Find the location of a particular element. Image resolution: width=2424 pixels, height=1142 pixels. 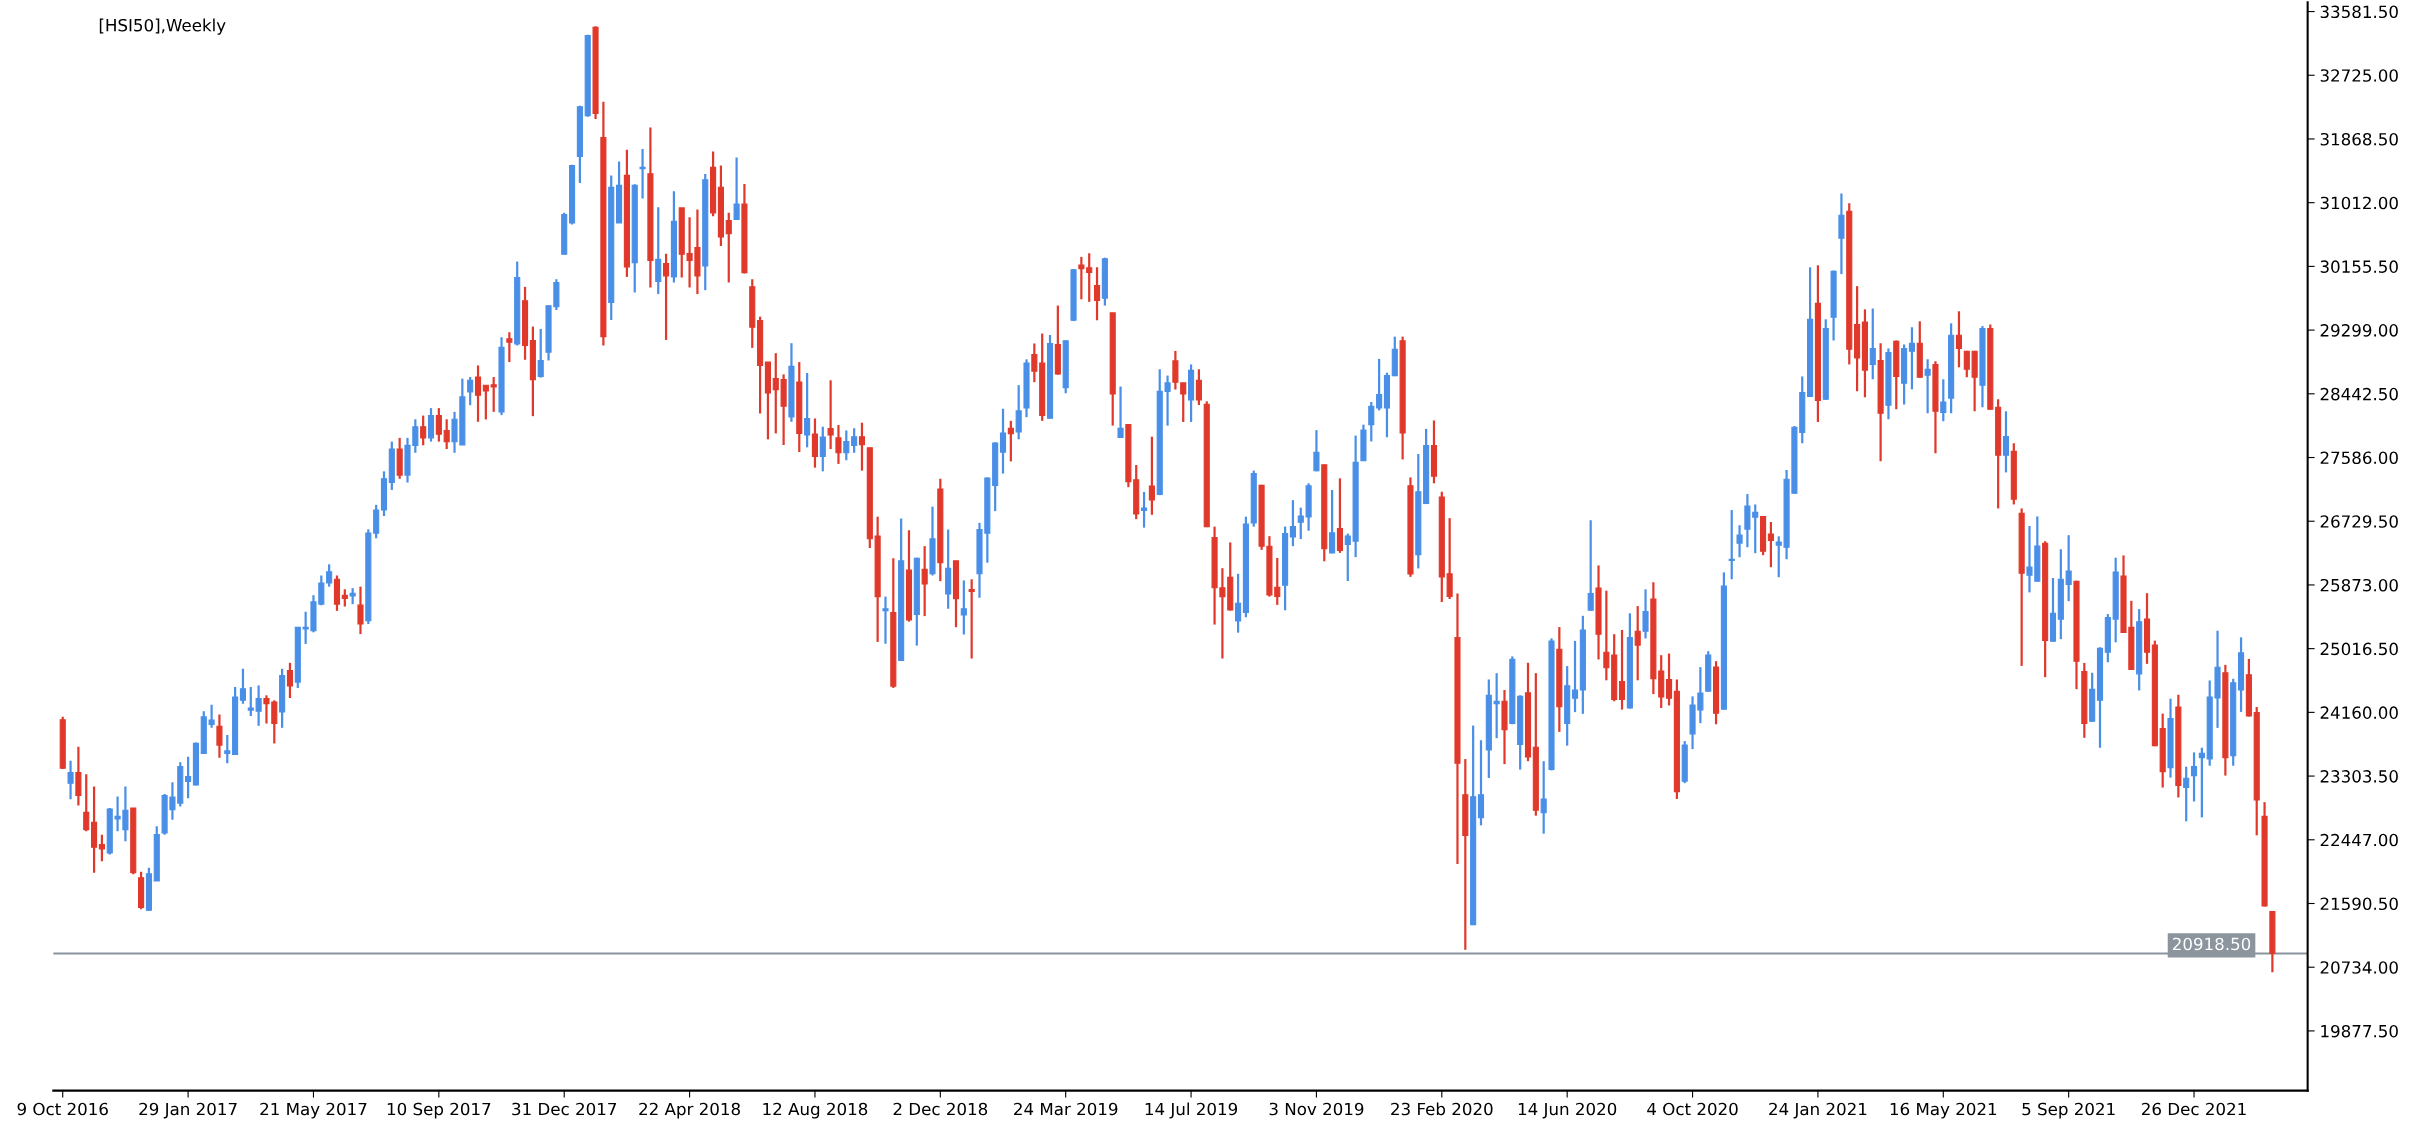

x-tick-label: 5 Sep 2021 is located at coordinates (2068, 1110).